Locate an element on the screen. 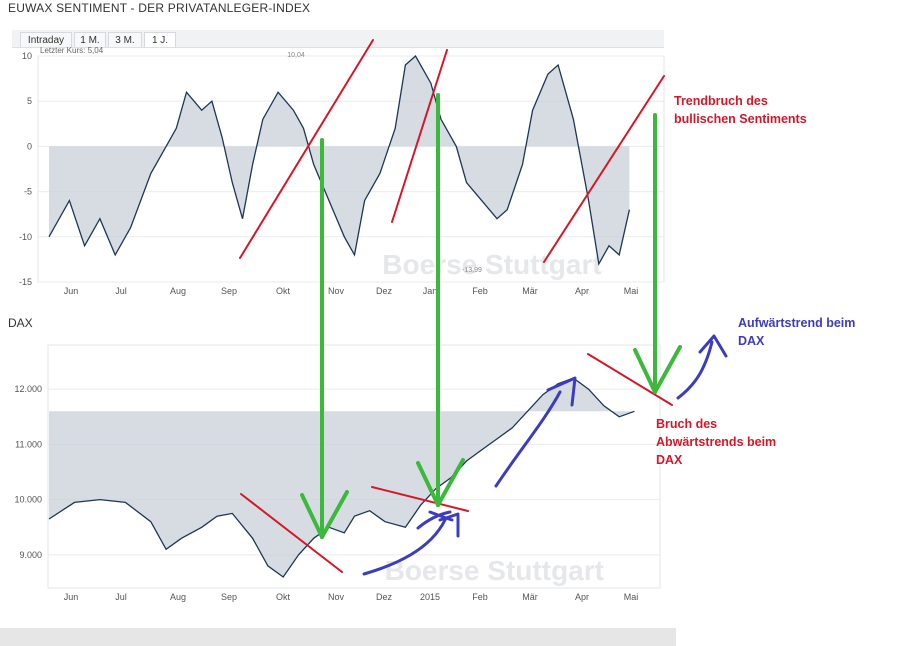 This screenshot has height=646, width=915. dax-x-tick-label: Nov is located at coordinates (336, 597).